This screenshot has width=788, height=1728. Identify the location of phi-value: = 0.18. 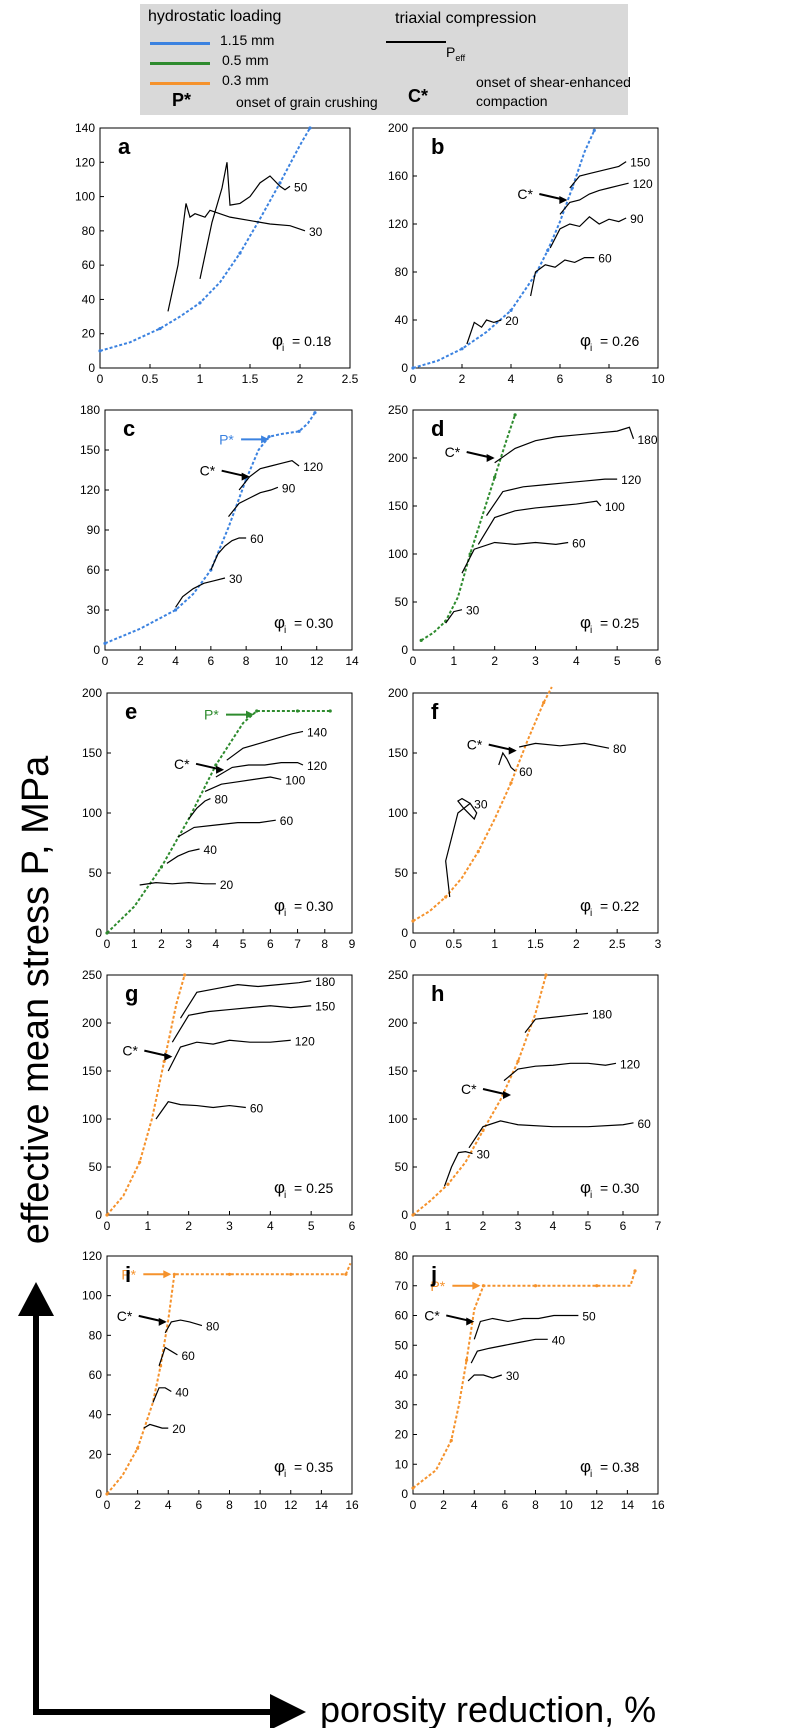
(312, 341).